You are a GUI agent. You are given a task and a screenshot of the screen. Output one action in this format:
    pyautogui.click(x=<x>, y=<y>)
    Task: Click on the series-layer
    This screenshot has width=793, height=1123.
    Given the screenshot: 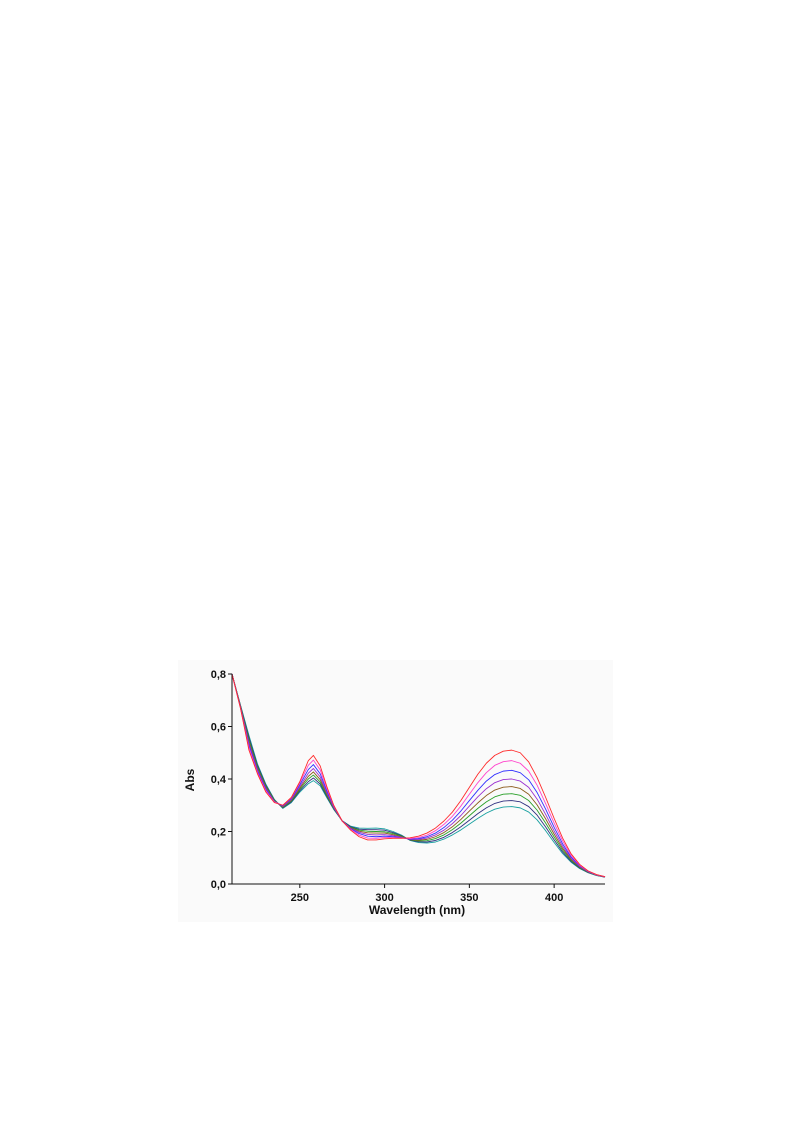 What is the action you would take?
    pyautogui.click(x=418, y=775)
    